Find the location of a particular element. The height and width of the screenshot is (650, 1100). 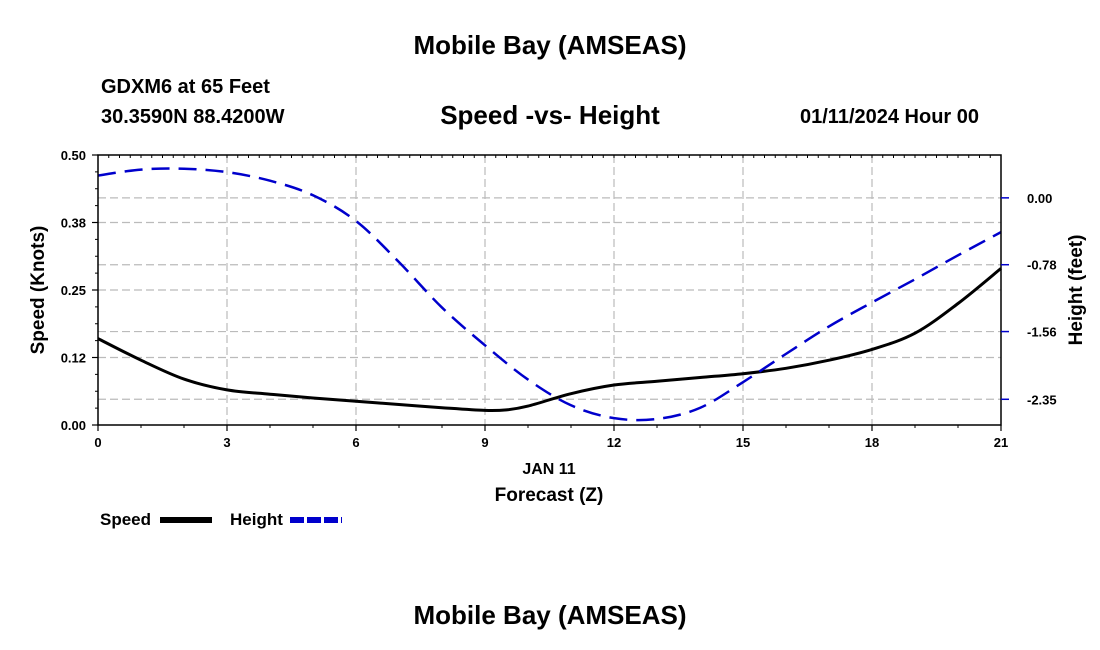

legend: Speed Height is located at coordinates (221, 519).